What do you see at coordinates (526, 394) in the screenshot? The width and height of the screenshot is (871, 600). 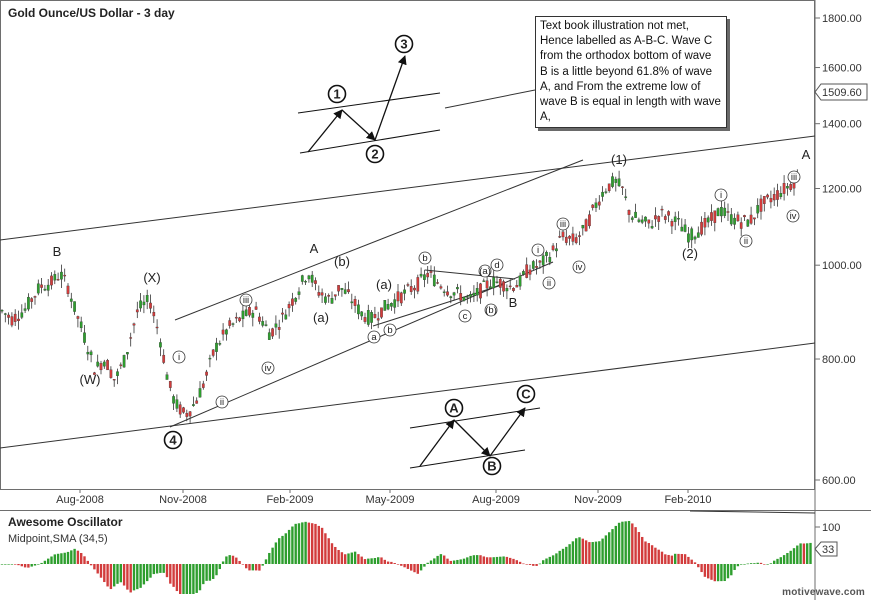 I see `big-wave-label: C` at bounding box center [526, 394].